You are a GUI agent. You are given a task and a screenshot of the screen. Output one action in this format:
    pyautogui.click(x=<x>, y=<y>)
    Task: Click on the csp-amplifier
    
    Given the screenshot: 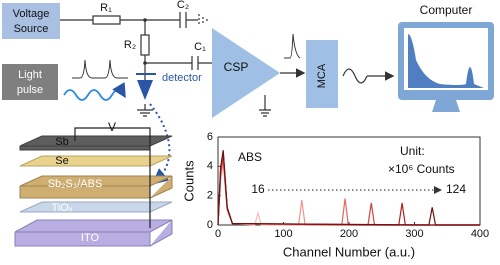 What is the action you would take?
    pyautogui.click(x=246, y=73)
    